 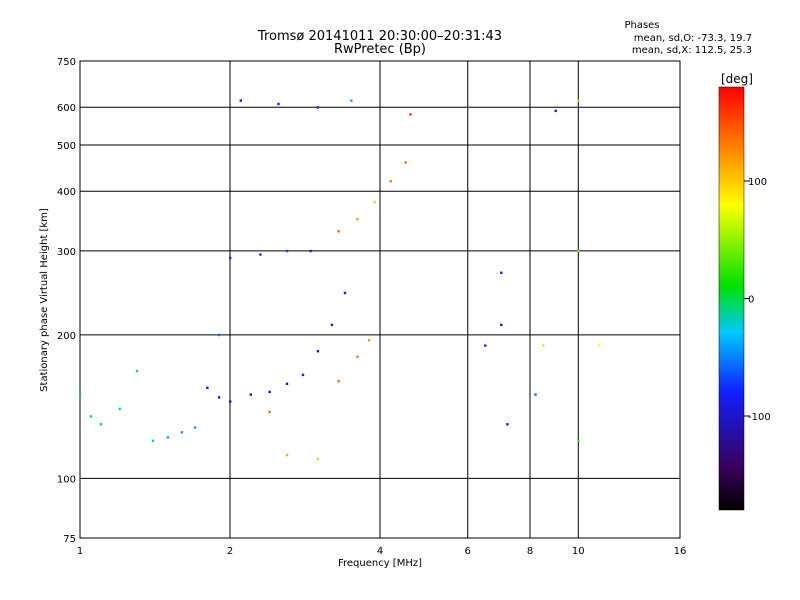 What do you see at coordinates (230, 551) in the screenshot?
I see `x-tick-label: 2` at bounding box center [230, 551].